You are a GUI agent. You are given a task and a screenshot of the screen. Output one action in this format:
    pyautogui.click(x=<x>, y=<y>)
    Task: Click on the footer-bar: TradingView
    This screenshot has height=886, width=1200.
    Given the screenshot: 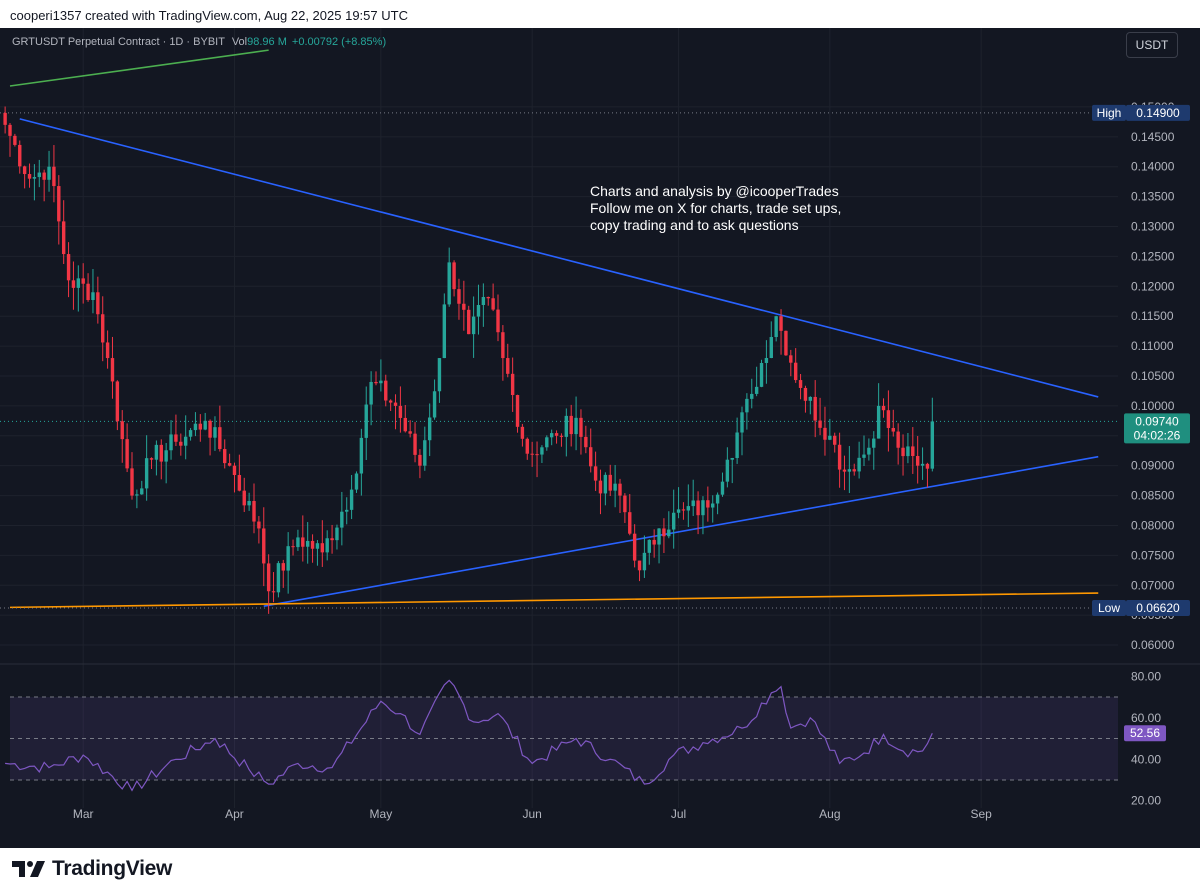 What is the action you would take?
    pyautogui.click(x=600, y=867)
    